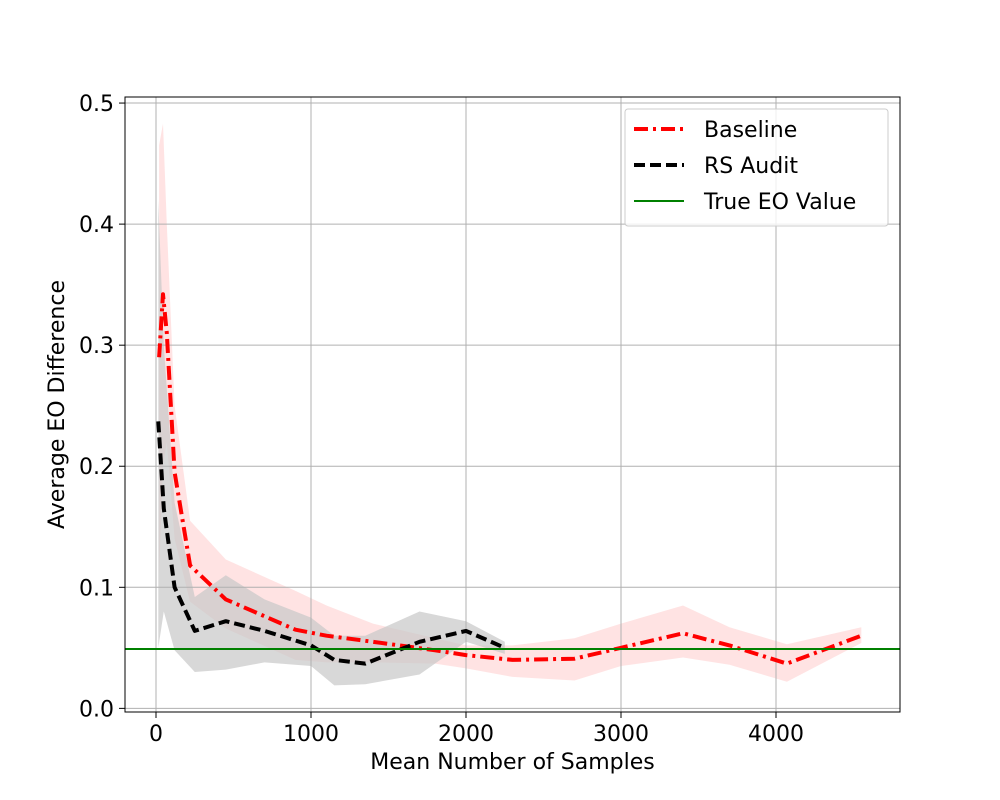 Image resolution: width=1000 pixels, height=800 pixels. What do you see at coordinates (96, 467) in the screenshot?
I see `y-tick-label: 0.2` at bounding box center [96, 467].